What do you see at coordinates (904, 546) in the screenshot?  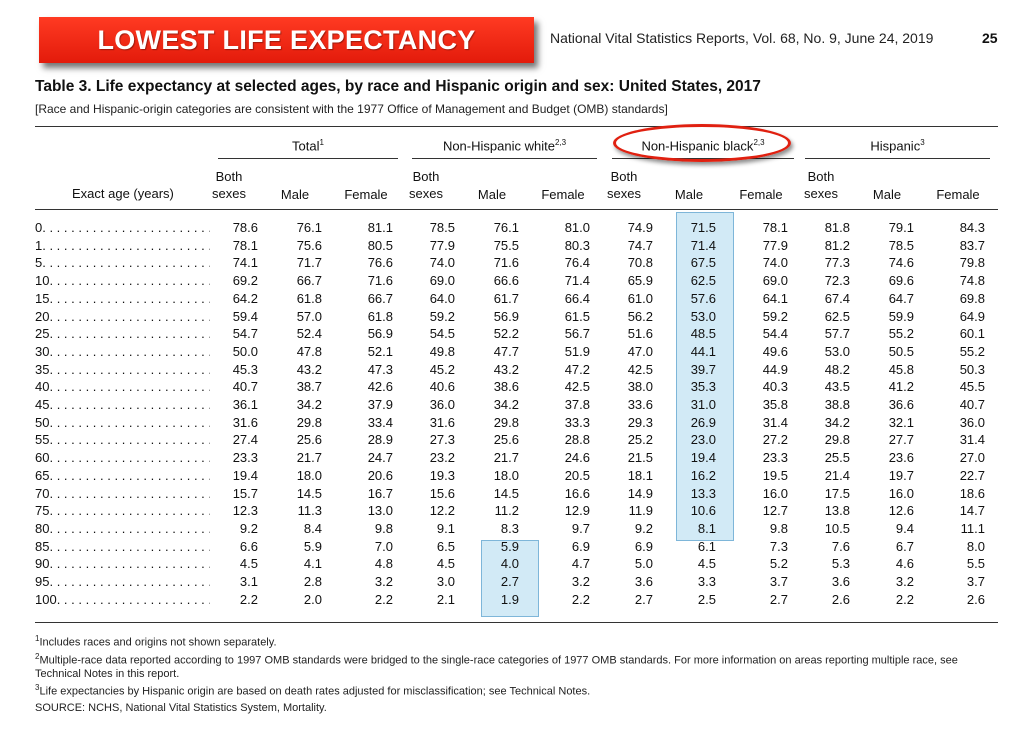 I see `value-cell: 6.7` at bounding box center [904, 546].